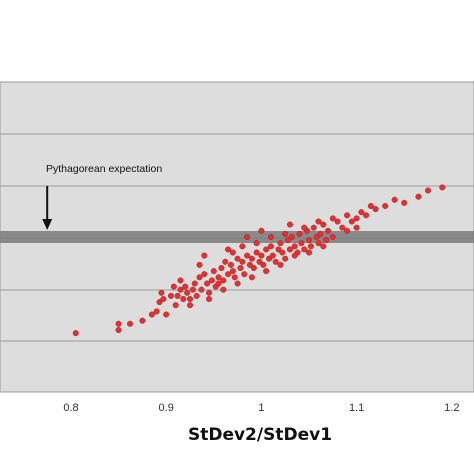 This screenshot has width=474, height=474. What do you see at coordinates (47, 224) in the screenshot?
I see `annotation-arrowhead` at bounding box center [47, 224].